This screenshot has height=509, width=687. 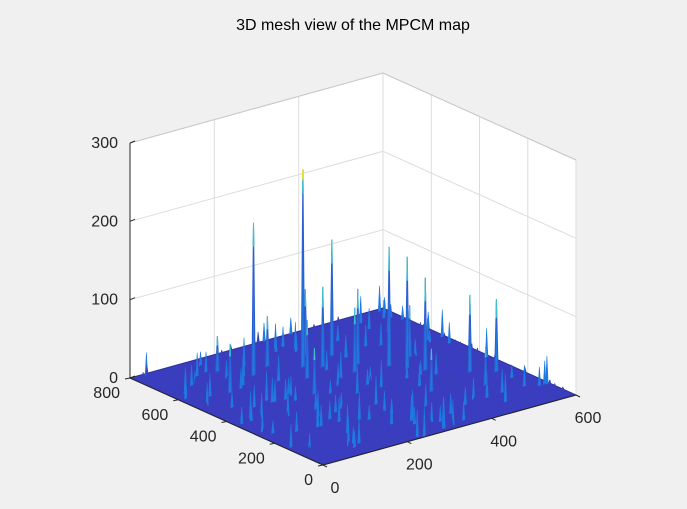 I want to click on y-tick-label: 0, so click(x=308, y=480).